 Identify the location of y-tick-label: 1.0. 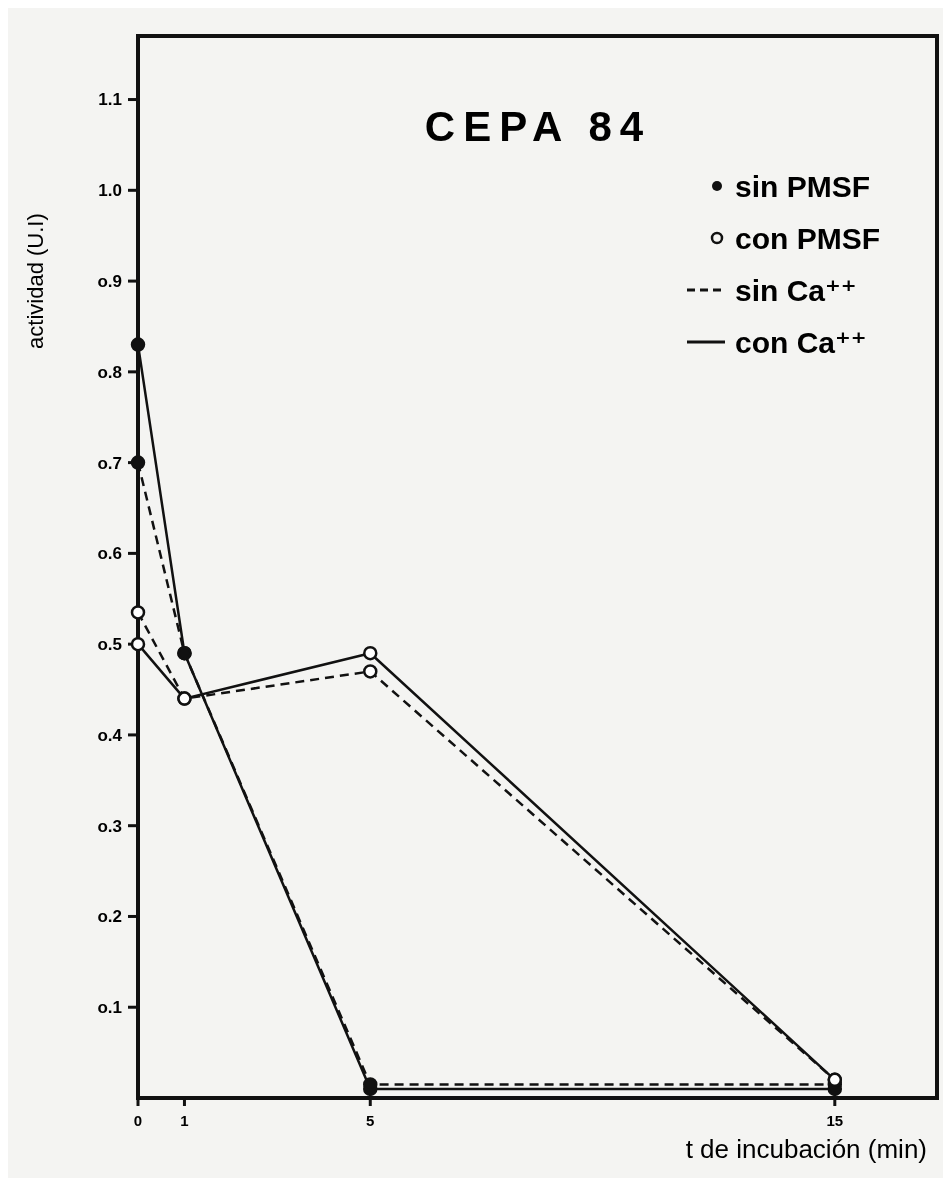
(110, 191).